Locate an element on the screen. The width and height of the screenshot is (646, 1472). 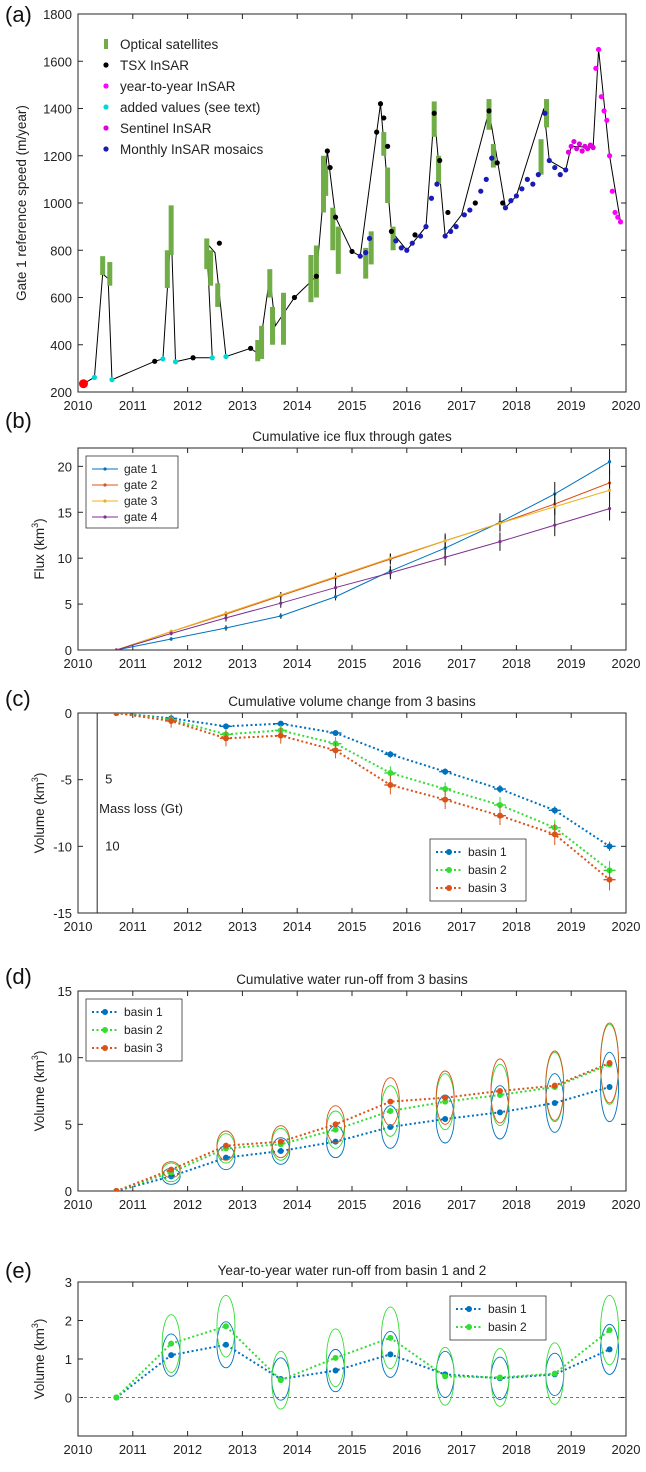
y-tick-label: 10 is located at coordinates (65, 558).